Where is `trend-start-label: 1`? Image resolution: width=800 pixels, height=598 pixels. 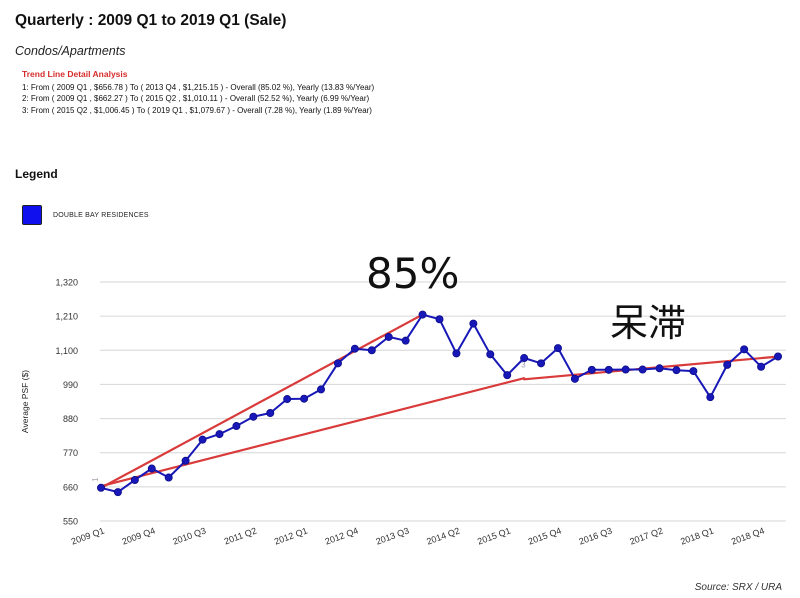 trend-start-label: 1 is located at coordinates (95, 479).